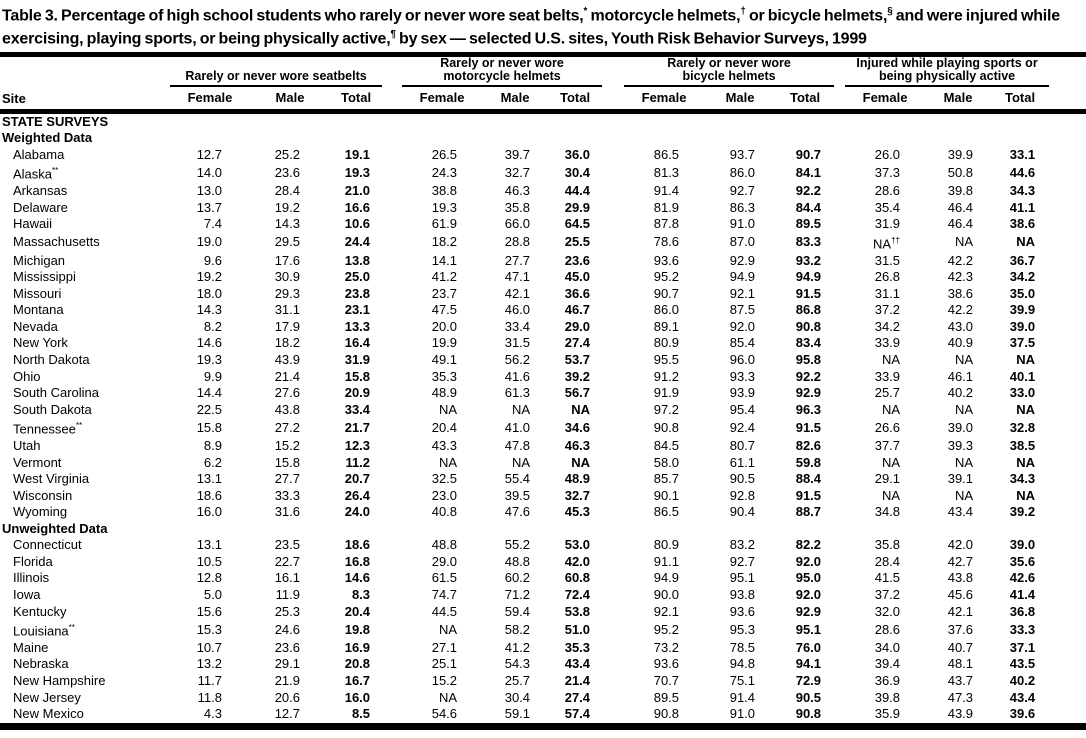 The height and width of the screenshot is (738, 1086). Describe the element at coordinates (666, 594) in the screenshot. I see `value-cell: 90.0` at that location.